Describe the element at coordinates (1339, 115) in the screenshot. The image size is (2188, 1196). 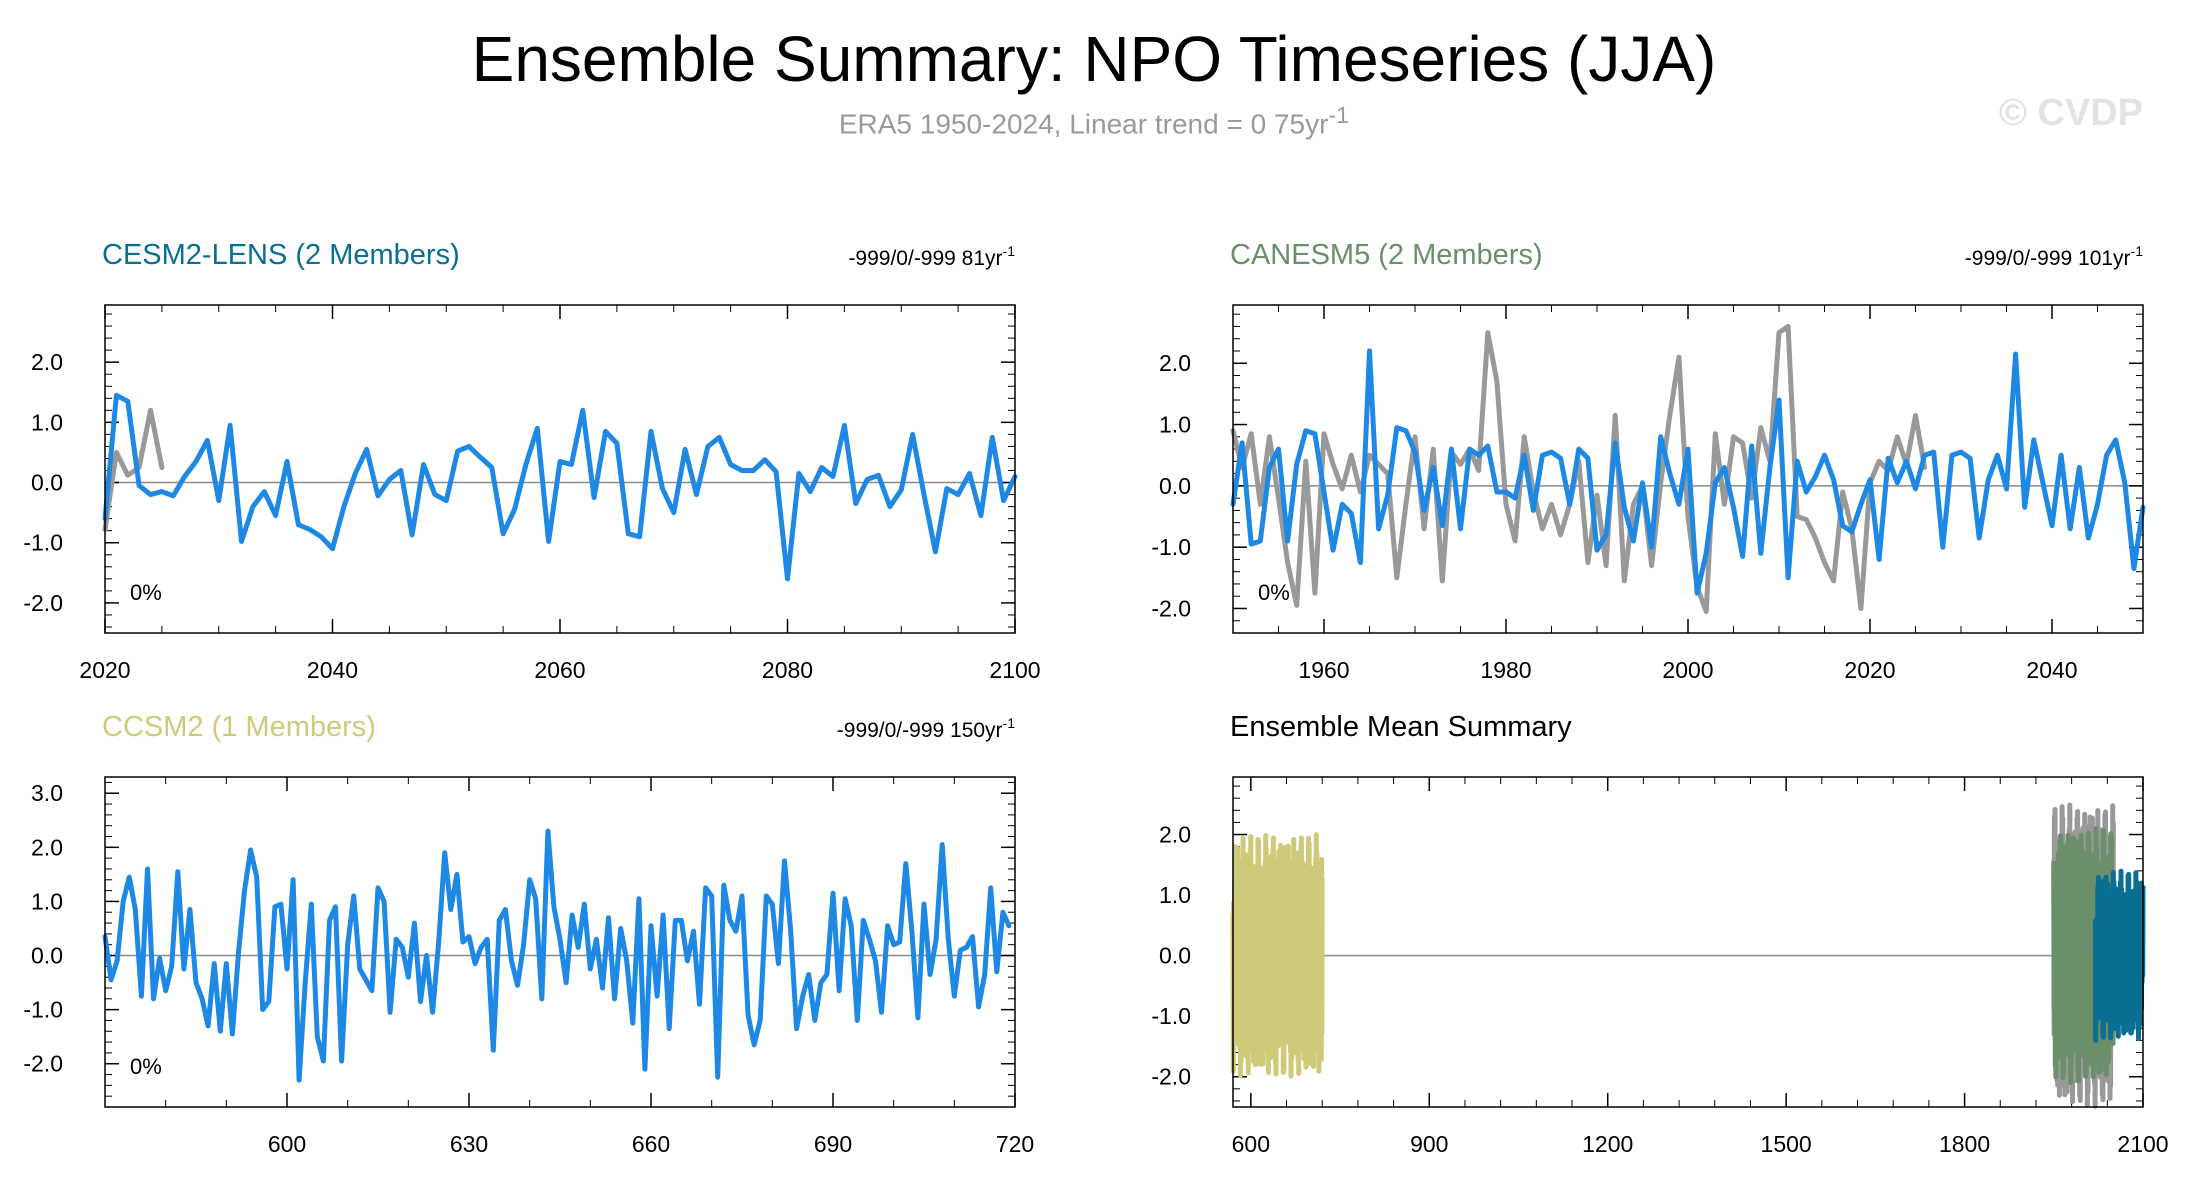
I see `subtitle-superscript: -1` at that location.